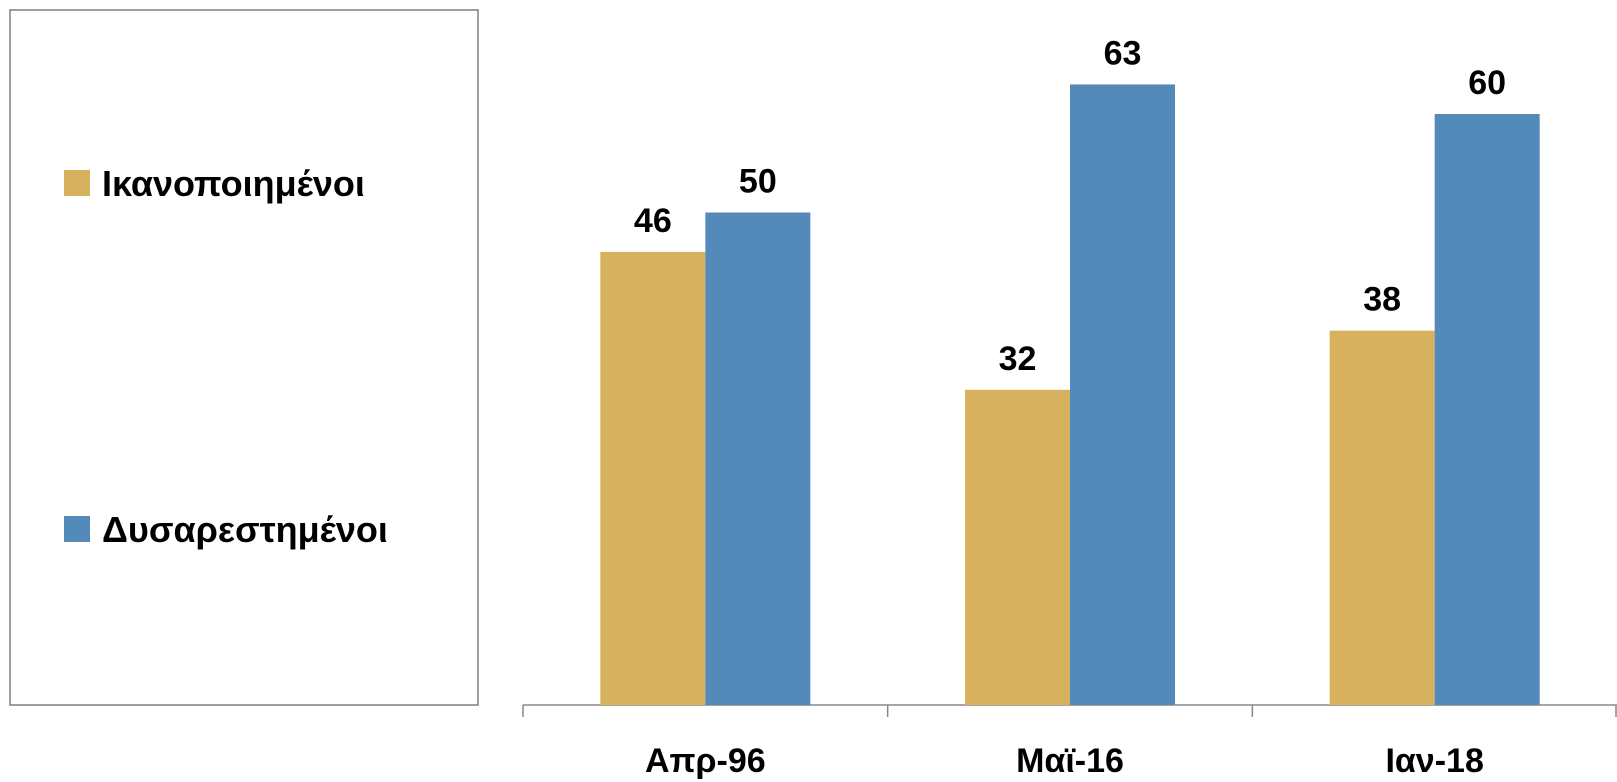 The width and height of the screenshot is (1617, 782). I want to click on data-label-dissatisfied: 60, so click(1487, 83).